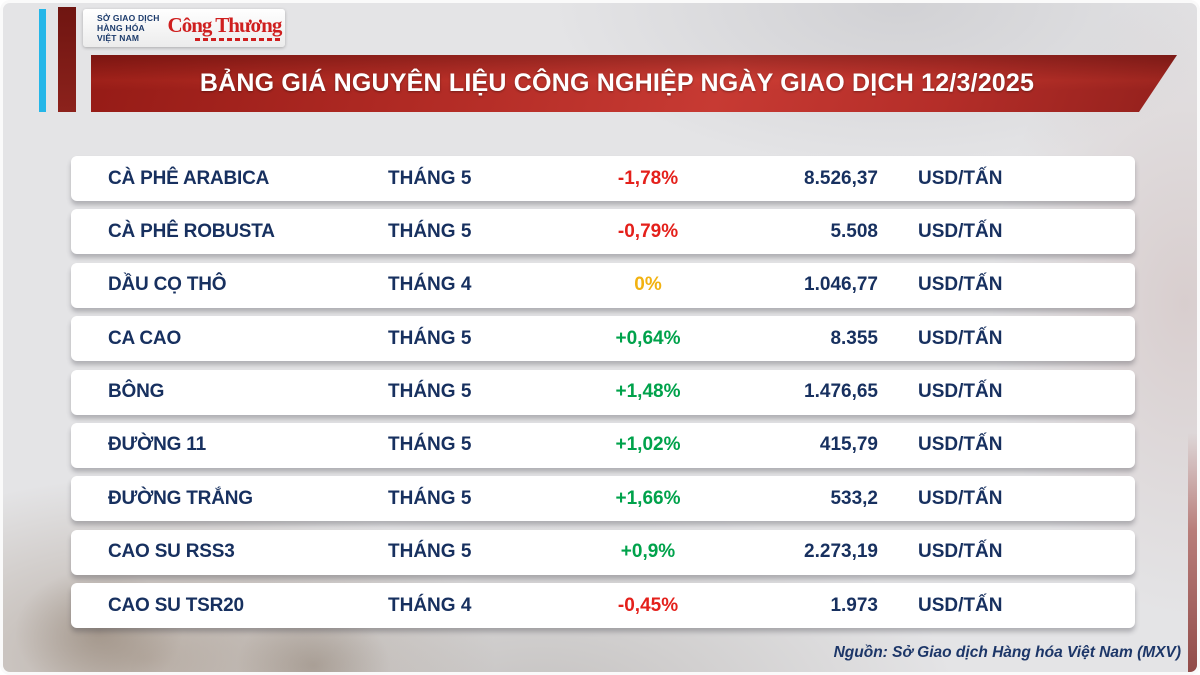 The width and height of the screenshot is (1200, 675). Describe the element at coordinates (854, 231) in the screenshot. I see `price-value: 5.508` at that location.